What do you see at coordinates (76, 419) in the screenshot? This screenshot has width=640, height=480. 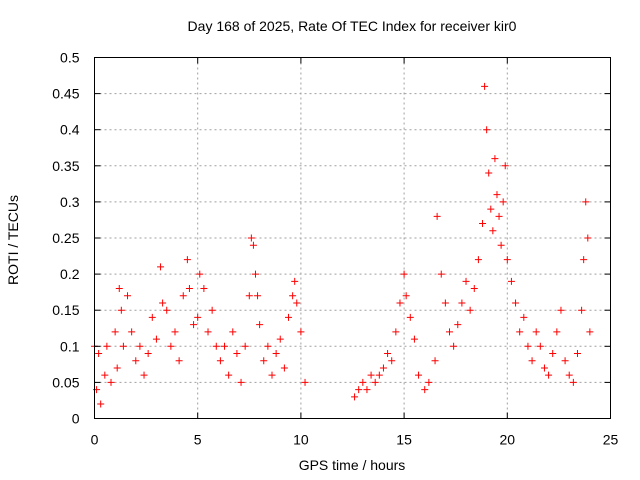 I see `y-tick-label: 0` at bounding box center [76, 419].